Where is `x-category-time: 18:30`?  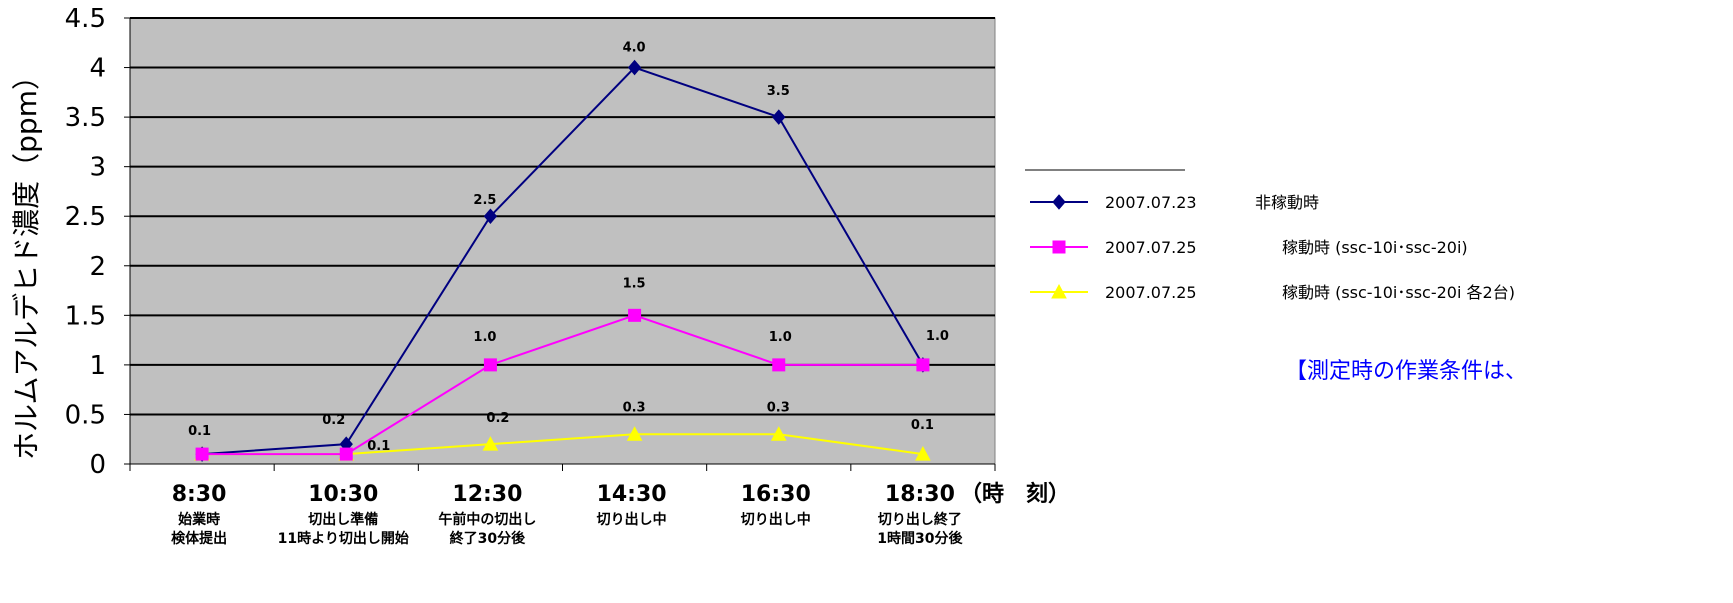 x-category-time: 18:30 is located at coordinates (920, 494).